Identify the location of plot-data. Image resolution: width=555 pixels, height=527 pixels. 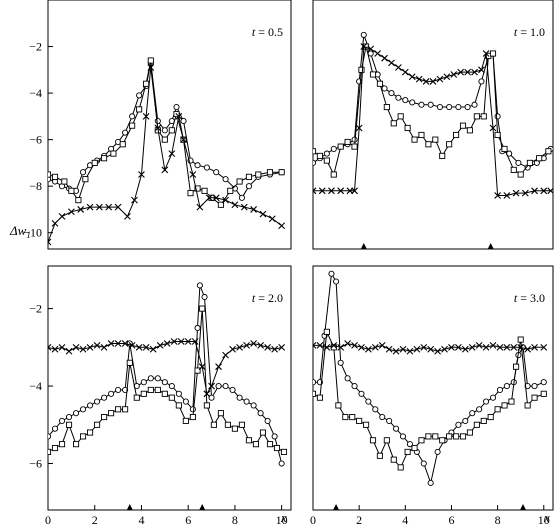
(433, 115).